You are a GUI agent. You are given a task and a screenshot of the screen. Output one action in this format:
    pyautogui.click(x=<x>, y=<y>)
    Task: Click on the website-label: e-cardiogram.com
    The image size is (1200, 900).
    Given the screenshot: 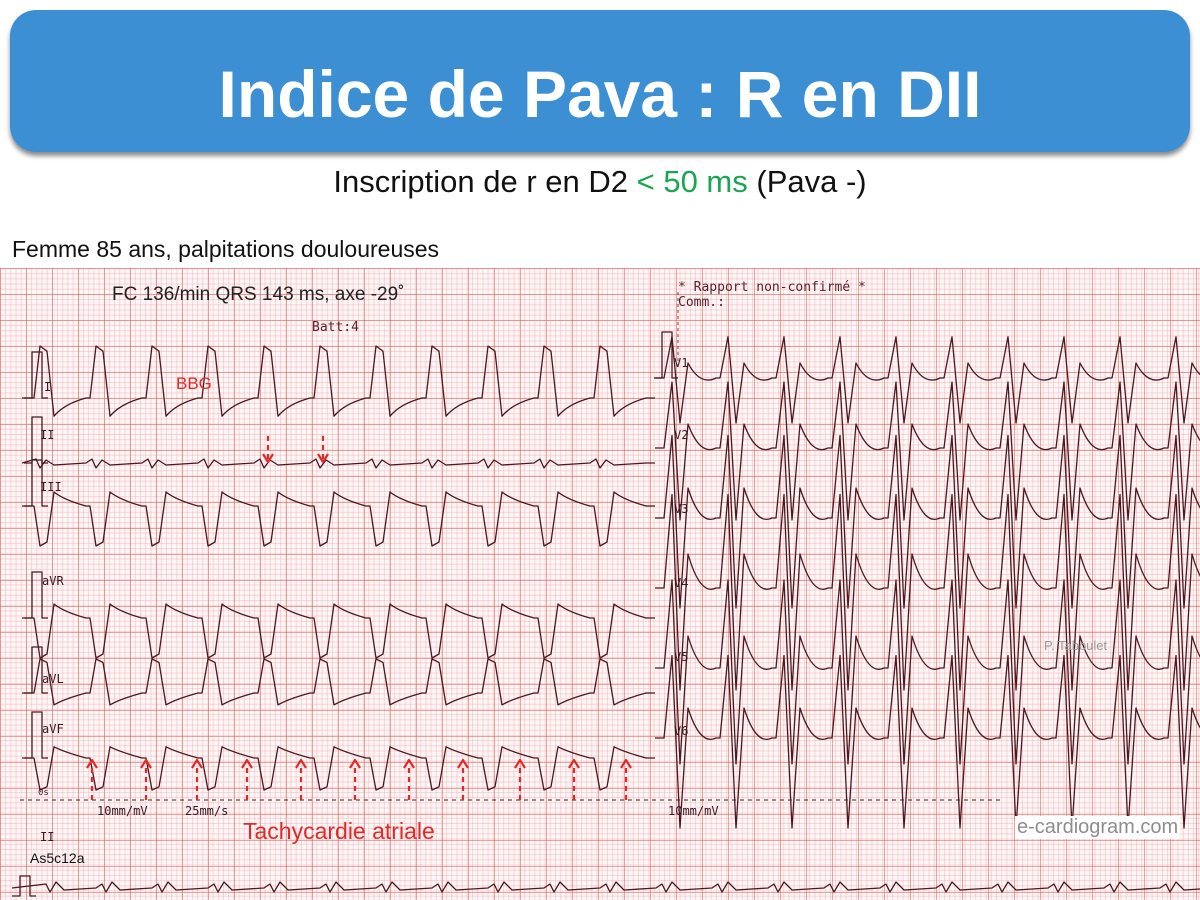 What is the action you would take?
    pyautogui.click(x=1098, y=827)
    